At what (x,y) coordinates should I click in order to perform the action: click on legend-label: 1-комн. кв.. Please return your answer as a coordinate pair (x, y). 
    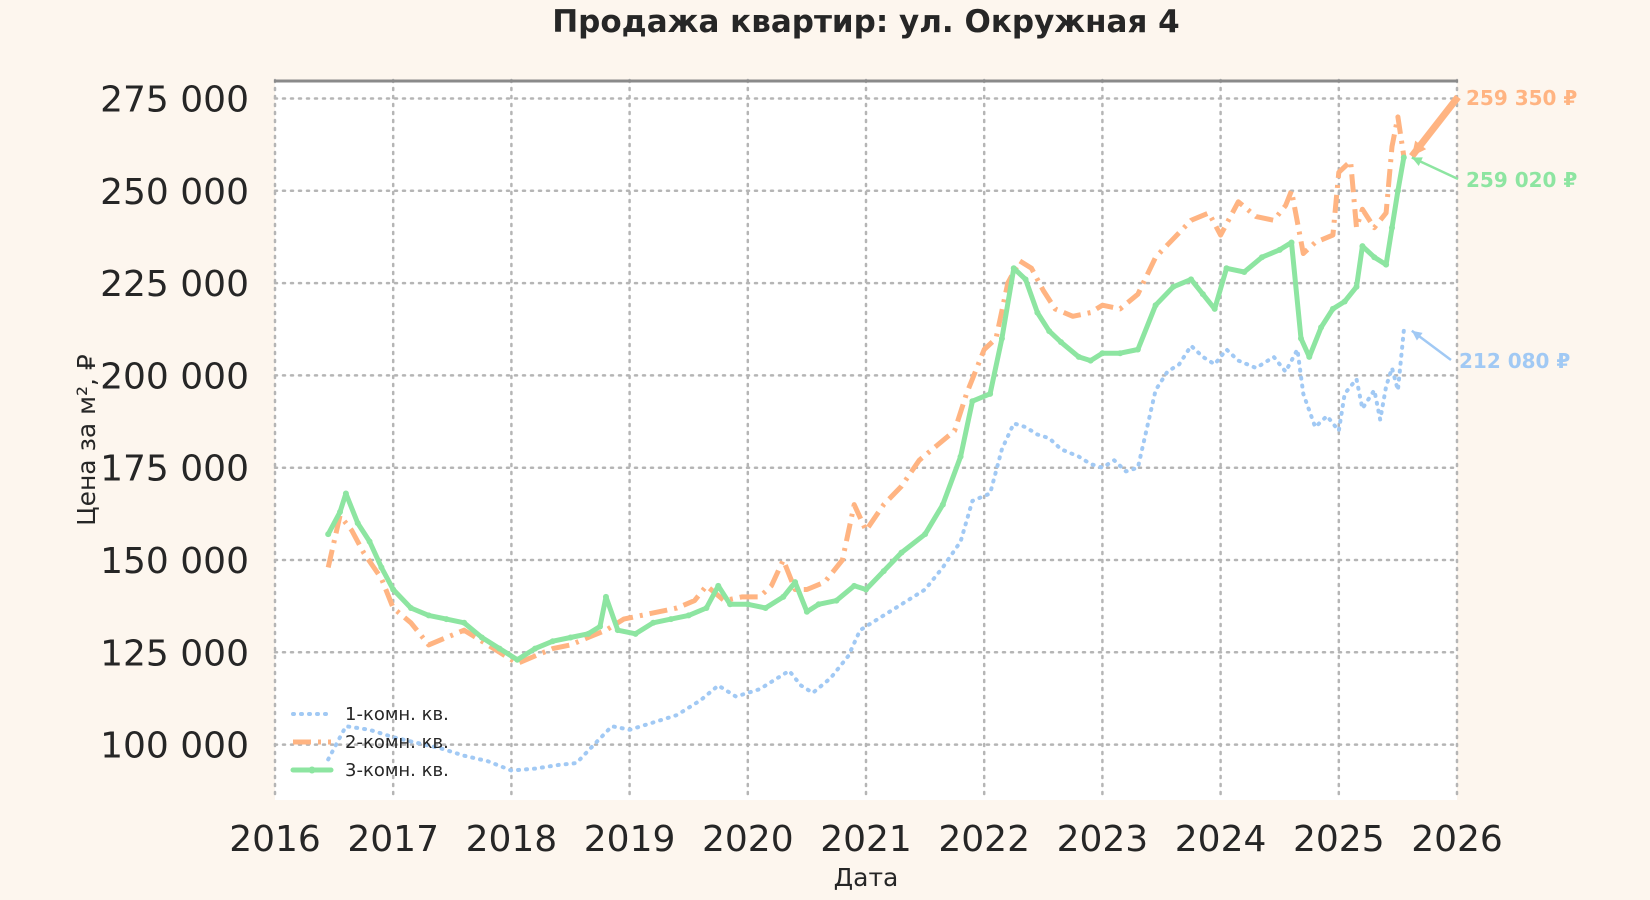
    Looking at the image, I should click on (397, 714).